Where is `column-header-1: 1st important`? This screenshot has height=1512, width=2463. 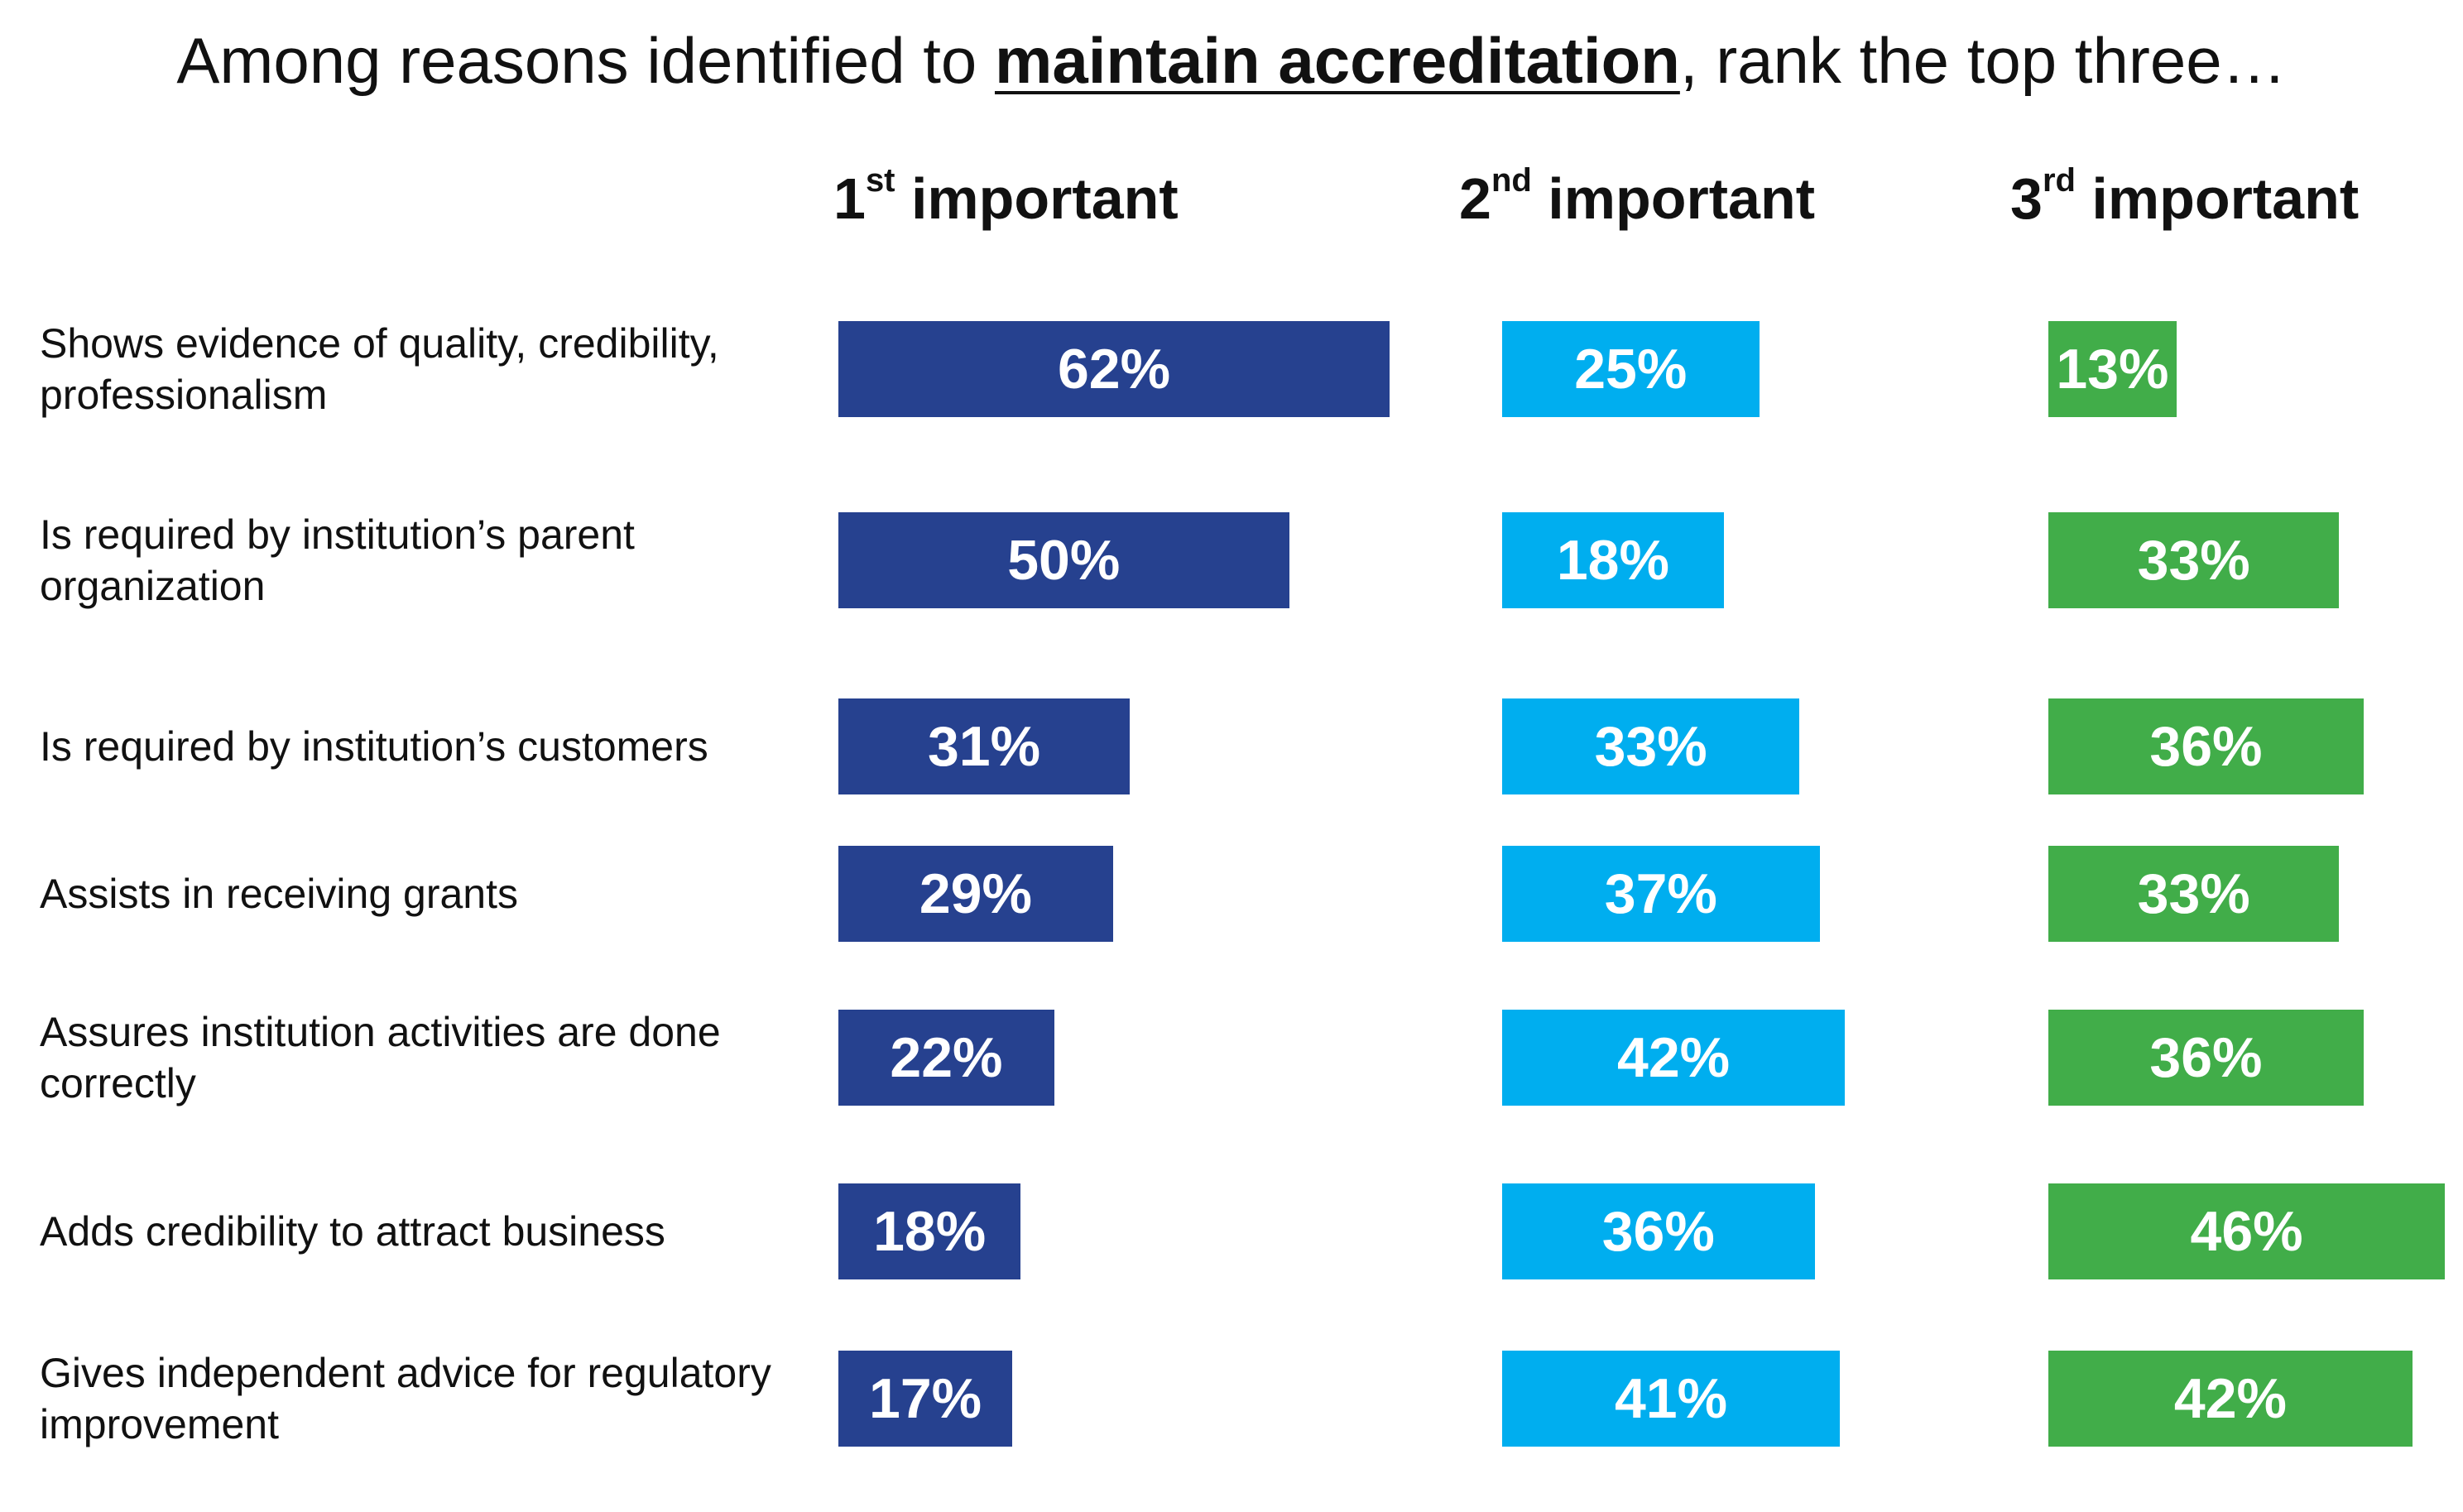 column-header-1: 1st important is located at coordinates (1006, 197).